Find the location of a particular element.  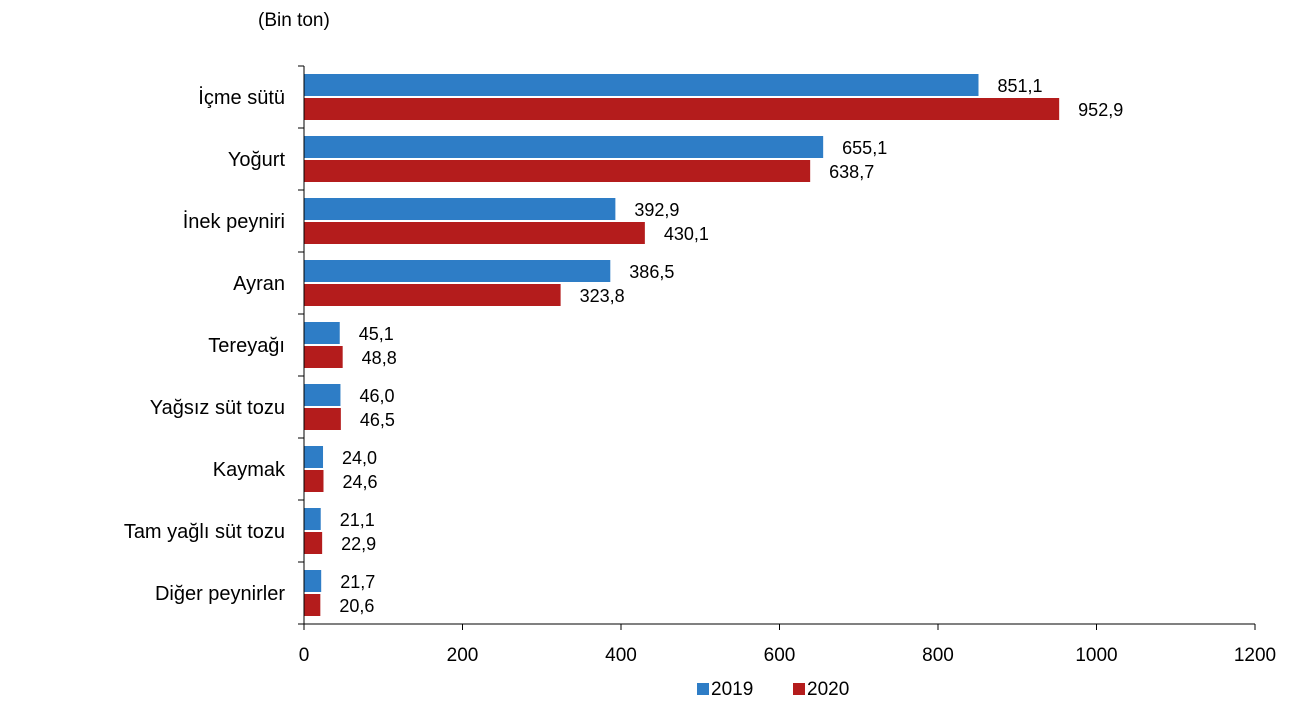

x-tick-label: 1200 is located at coordinates (1255, 655).